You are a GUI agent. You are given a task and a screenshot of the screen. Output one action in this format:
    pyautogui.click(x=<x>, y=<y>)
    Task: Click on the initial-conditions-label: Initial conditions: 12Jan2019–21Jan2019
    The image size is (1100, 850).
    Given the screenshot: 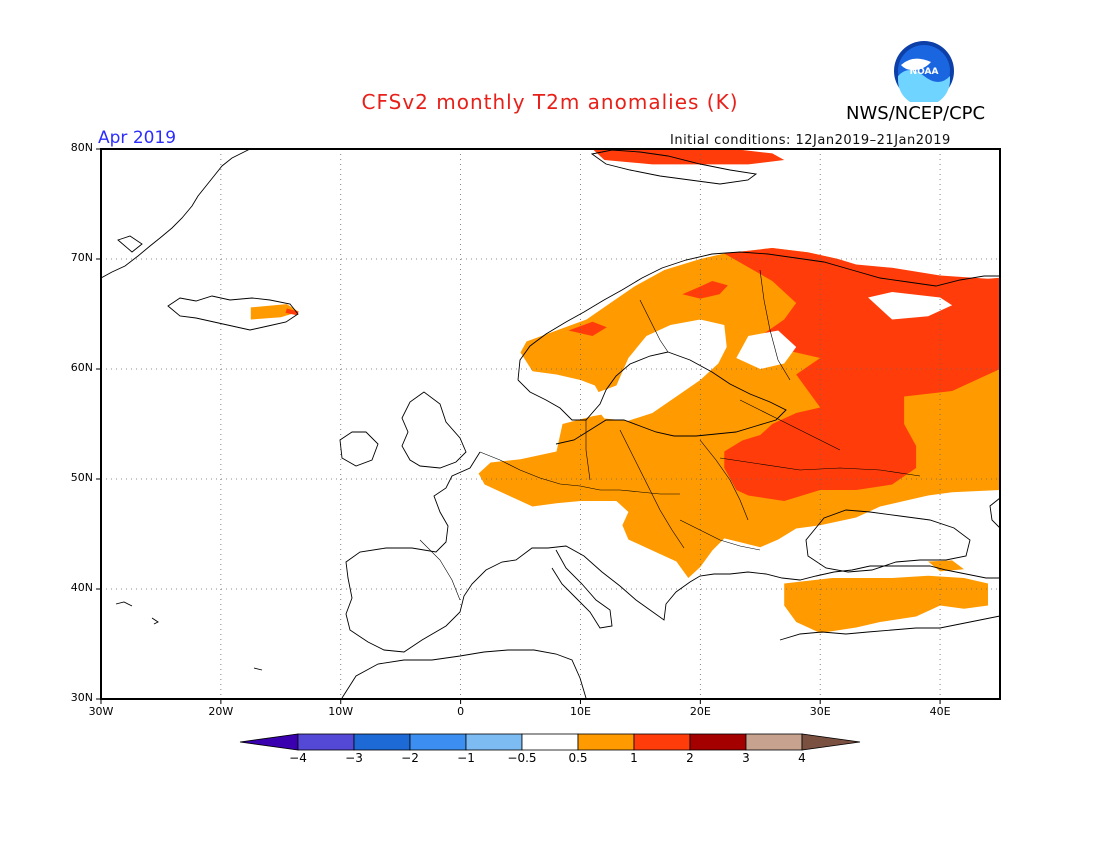 What is the action you would take?
    pyautogui.click(x=810, y=140)
    